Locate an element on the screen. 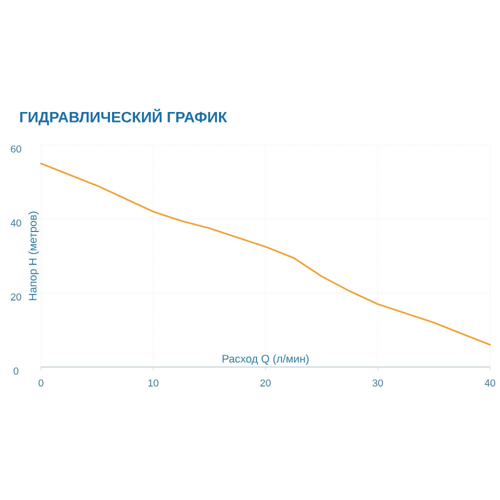  chart-title: ГИДРАВЛИЧЕСКИЙ ГРАФИК is located at coordinates (124, 117).